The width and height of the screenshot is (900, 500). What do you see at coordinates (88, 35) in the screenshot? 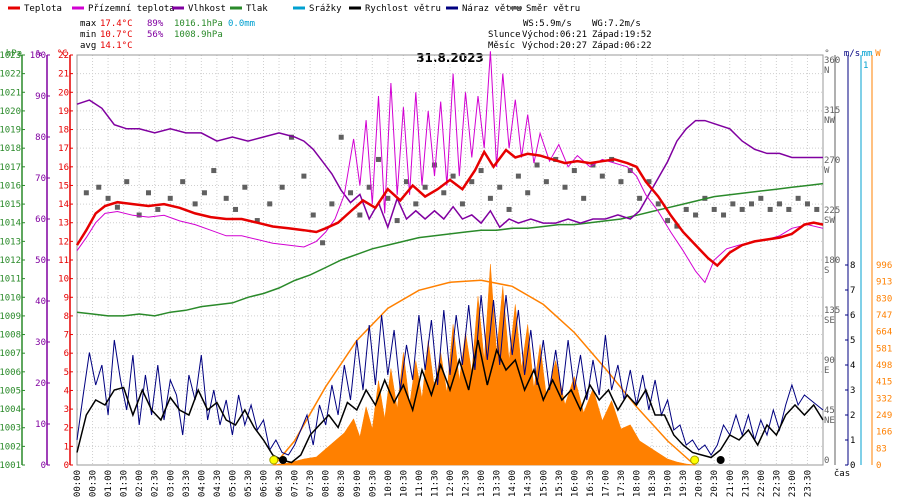
I see `stat-min-label: min` at bounding box center [88, 35].